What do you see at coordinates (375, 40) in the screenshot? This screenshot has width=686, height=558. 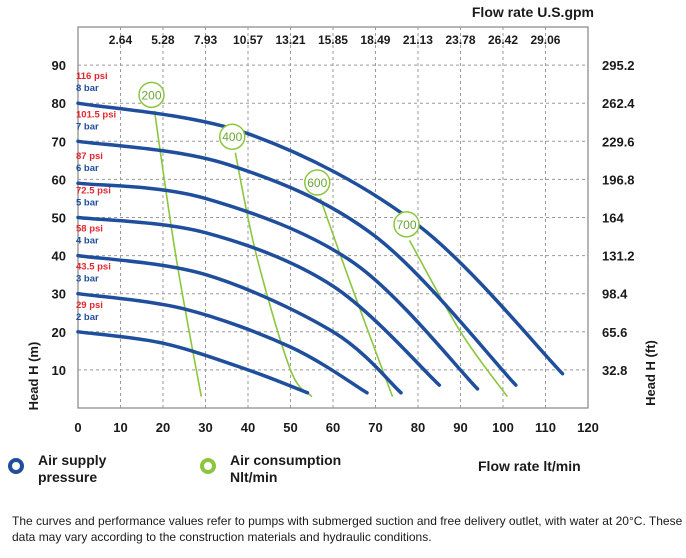 I see `x2-tick-label: 18.49` at bounding box center [375, 40].